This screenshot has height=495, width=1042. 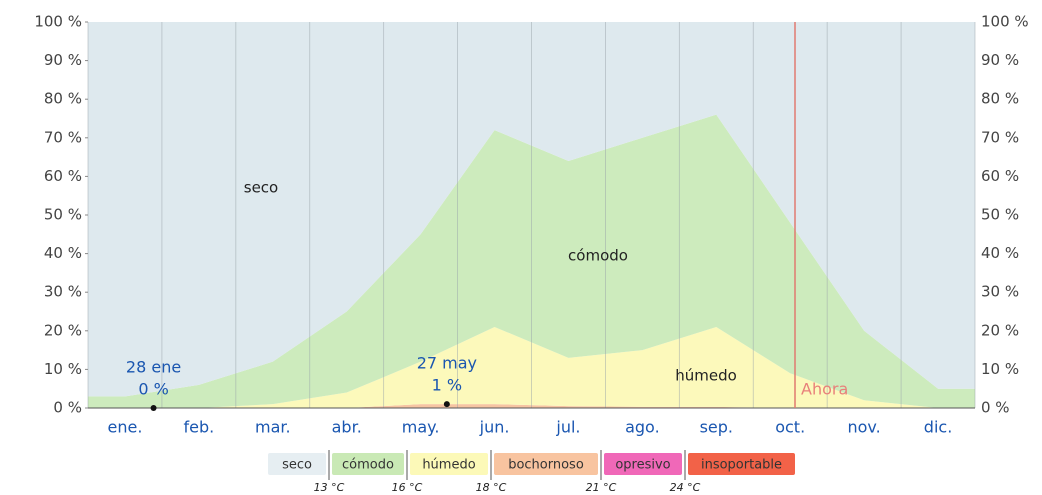 What do you see at coordinates (716, 427) in the screenshot?
I see `x-tick-label: sep.` at bounding box center [716, 427].